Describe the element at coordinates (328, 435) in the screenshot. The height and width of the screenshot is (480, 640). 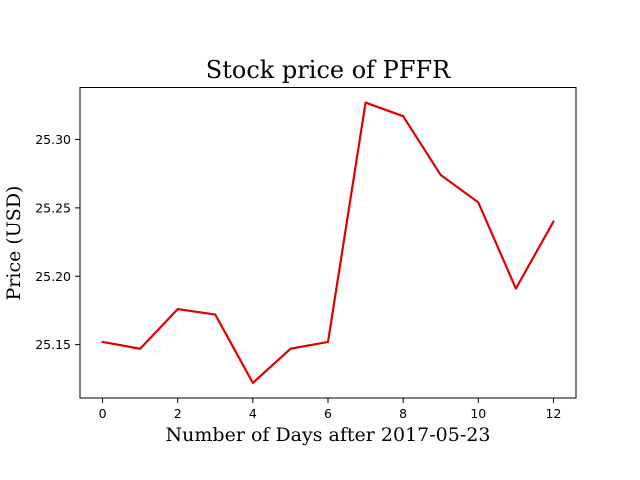
I see `x-axis-label: Number of Days after 2017-05-23` at that location.